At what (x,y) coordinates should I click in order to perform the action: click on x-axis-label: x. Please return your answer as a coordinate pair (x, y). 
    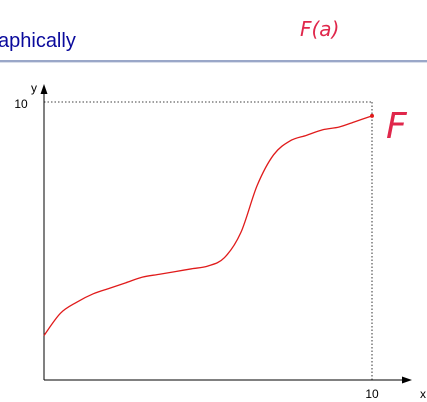
    Looking at the image, I should click on (423, 394).